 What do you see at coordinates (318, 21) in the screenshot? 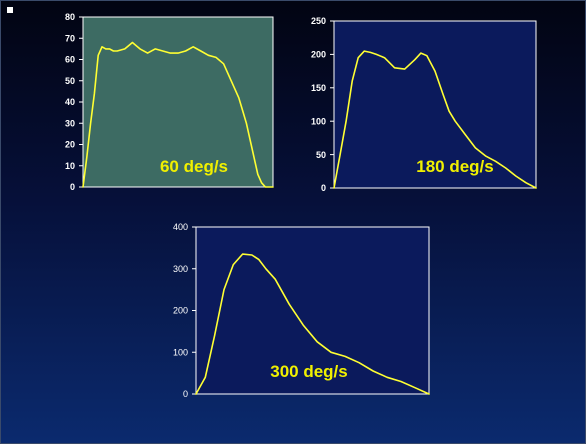
I see `y-tick-label: 250` at bounding box center [318, 21].